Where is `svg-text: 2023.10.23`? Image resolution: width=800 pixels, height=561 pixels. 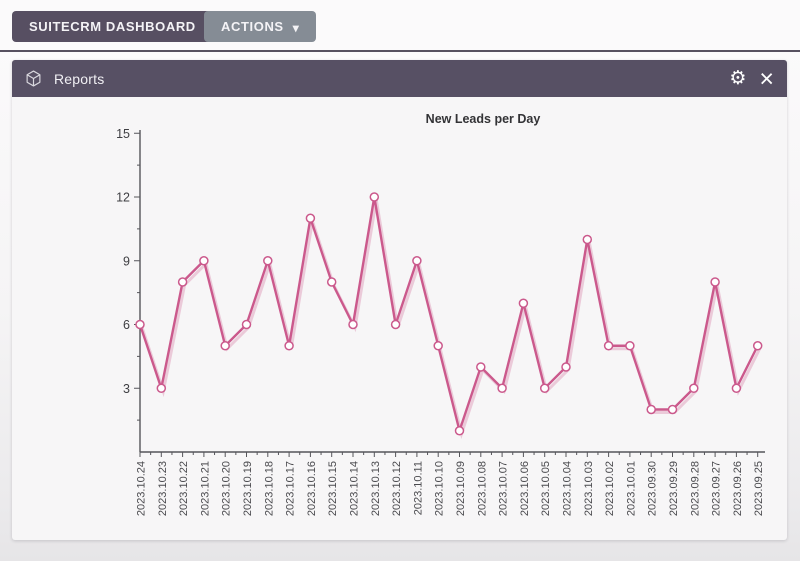 svg-text: 2023.10.23 is located at coordinates (163, 488).